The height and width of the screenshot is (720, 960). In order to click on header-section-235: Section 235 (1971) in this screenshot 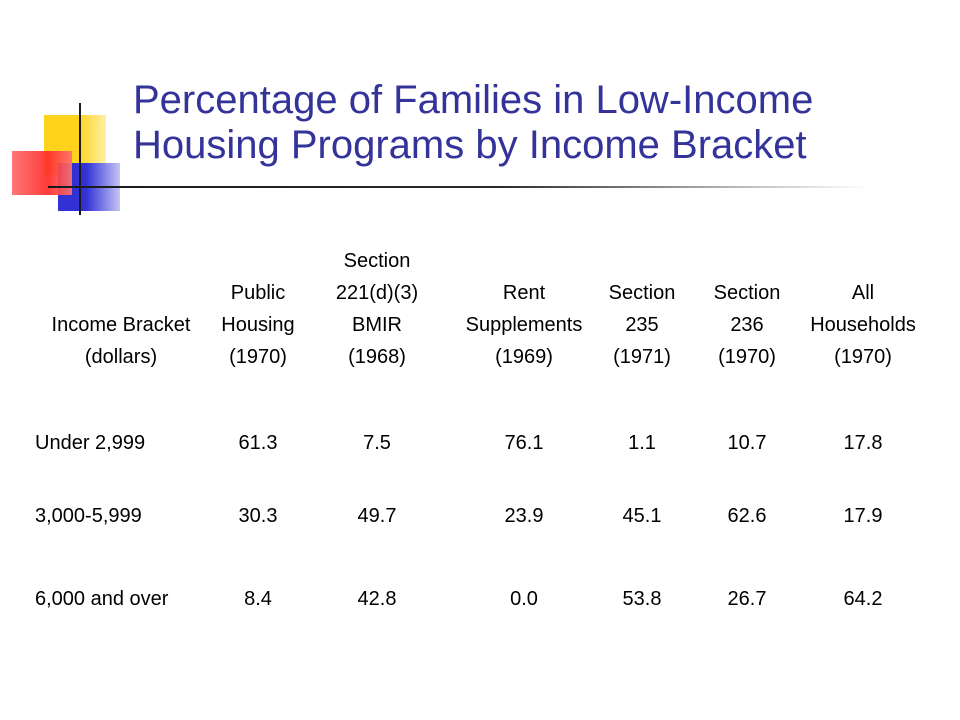, I will do `click(642, 325)`.